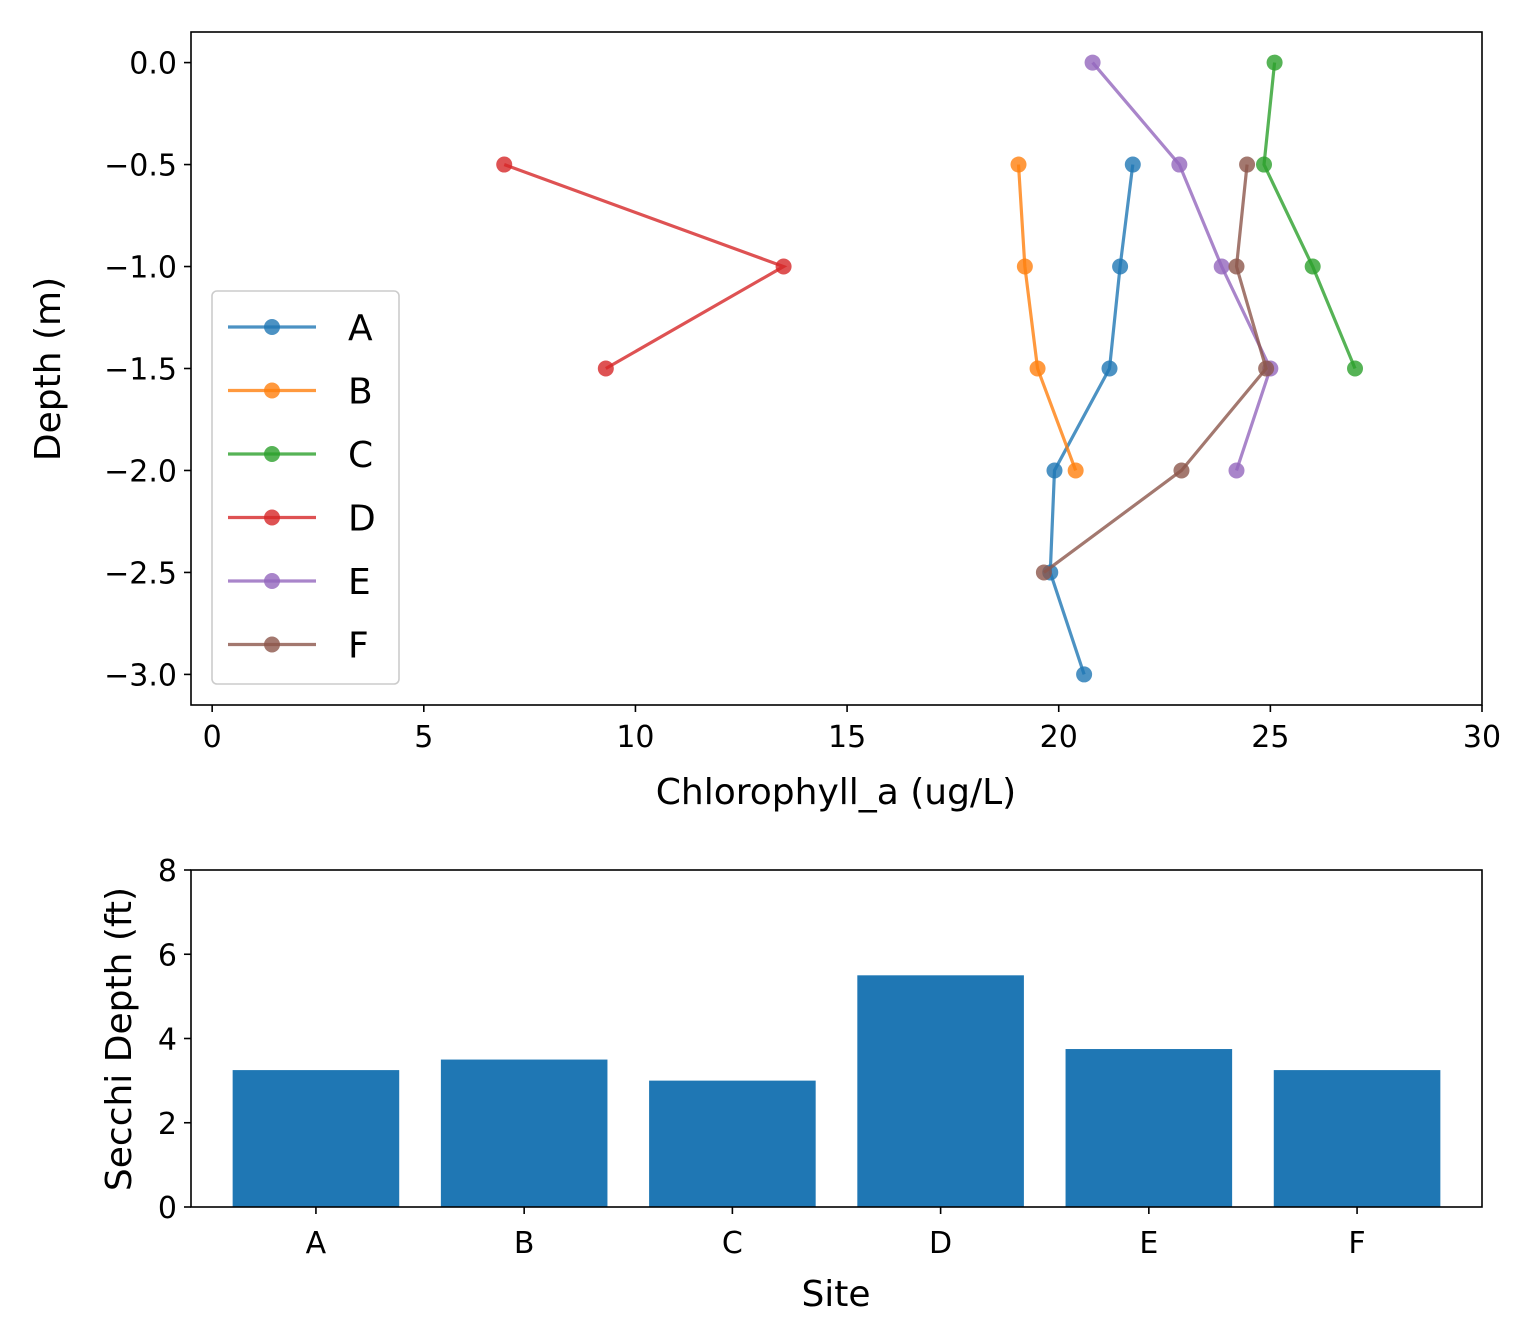  Describe the element at coordinates (1270, 737) in the screenshot. I see `x-tick-label: 25` at that location.